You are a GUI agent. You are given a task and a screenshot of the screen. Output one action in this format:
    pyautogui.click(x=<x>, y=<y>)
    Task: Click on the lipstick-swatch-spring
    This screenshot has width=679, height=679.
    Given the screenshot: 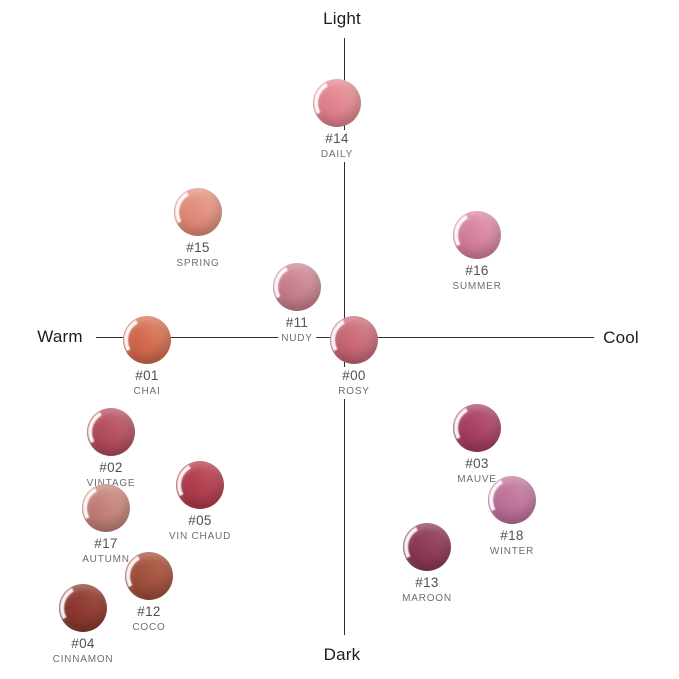 What is the action you would take?
    pyautogui.click(x=198, y=212)
    